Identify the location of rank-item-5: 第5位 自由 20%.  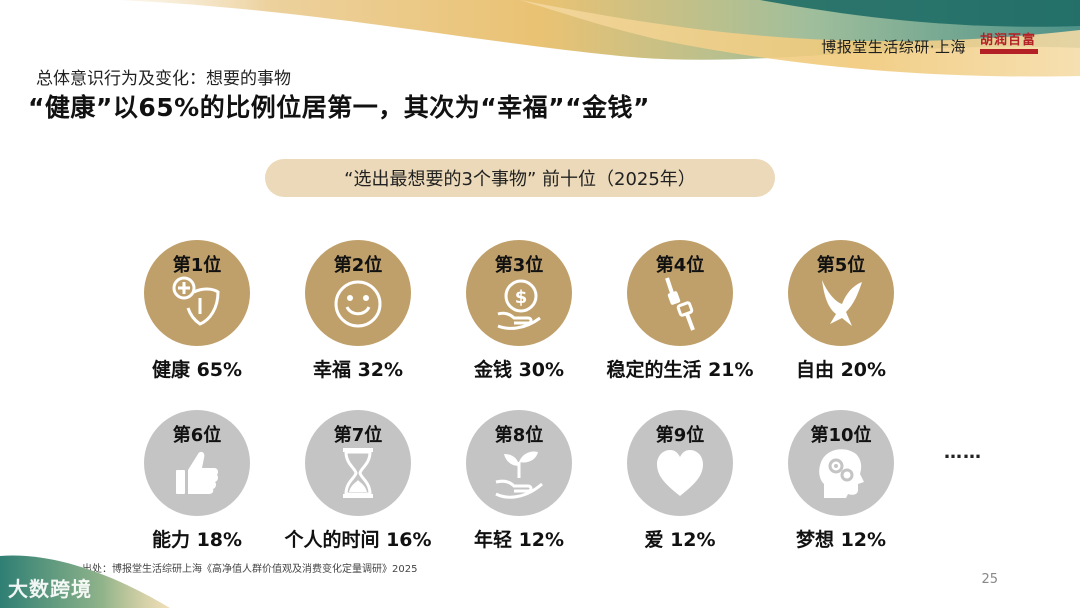
(841, 311).